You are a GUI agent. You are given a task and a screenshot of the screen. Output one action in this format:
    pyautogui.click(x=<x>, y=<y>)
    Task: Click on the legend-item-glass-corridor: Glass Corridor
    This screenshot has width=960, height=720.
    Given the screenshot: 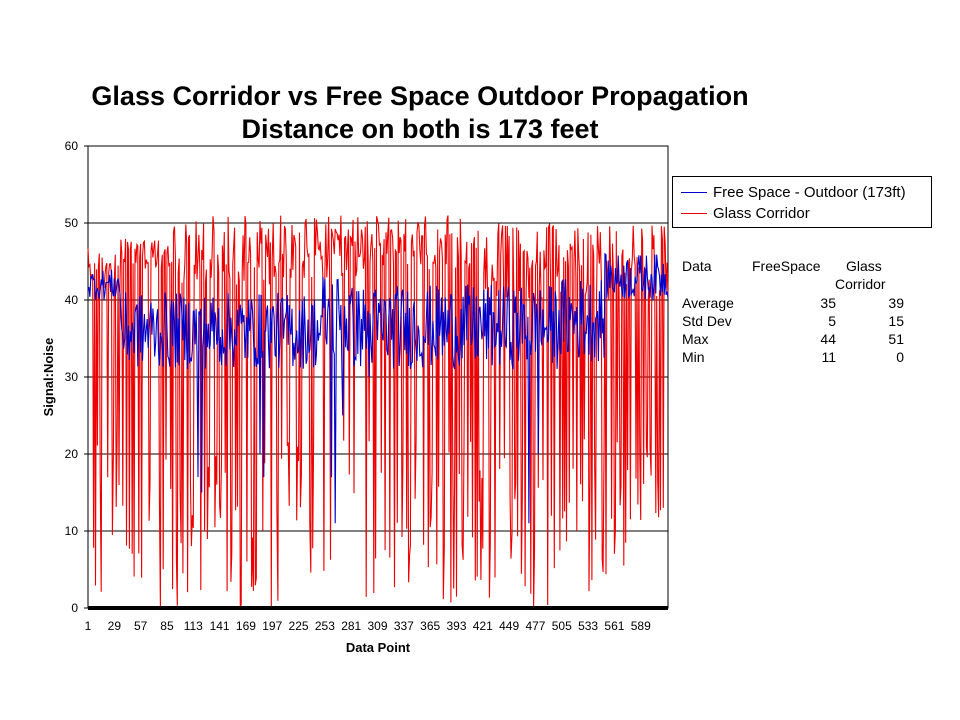 What is the action you would take?
    pyautogui.click(x=745, y=213)
    